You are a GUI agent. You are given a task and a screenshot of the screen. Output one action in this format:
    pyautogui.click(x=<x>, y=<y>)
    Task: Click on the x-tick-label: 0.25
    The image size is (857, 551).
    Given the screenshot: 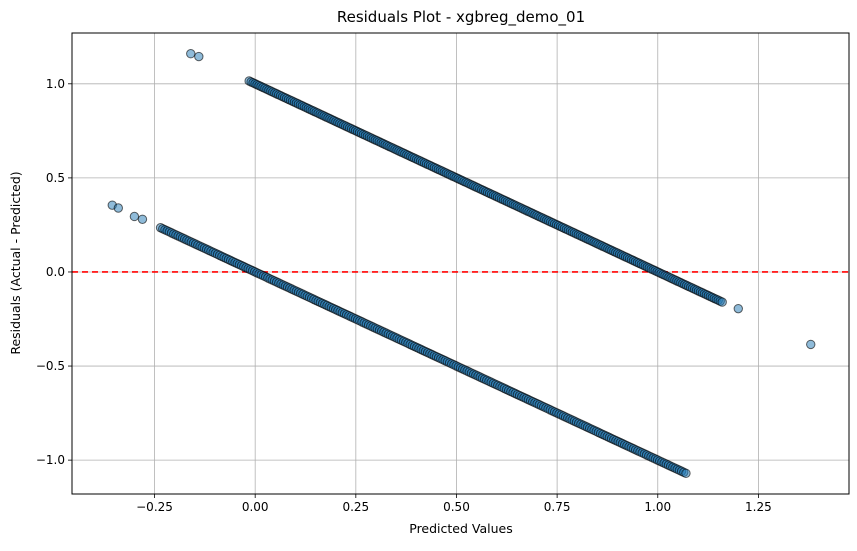 What is the action you would take?
    pyautogui.click(x=355, y=507)
    